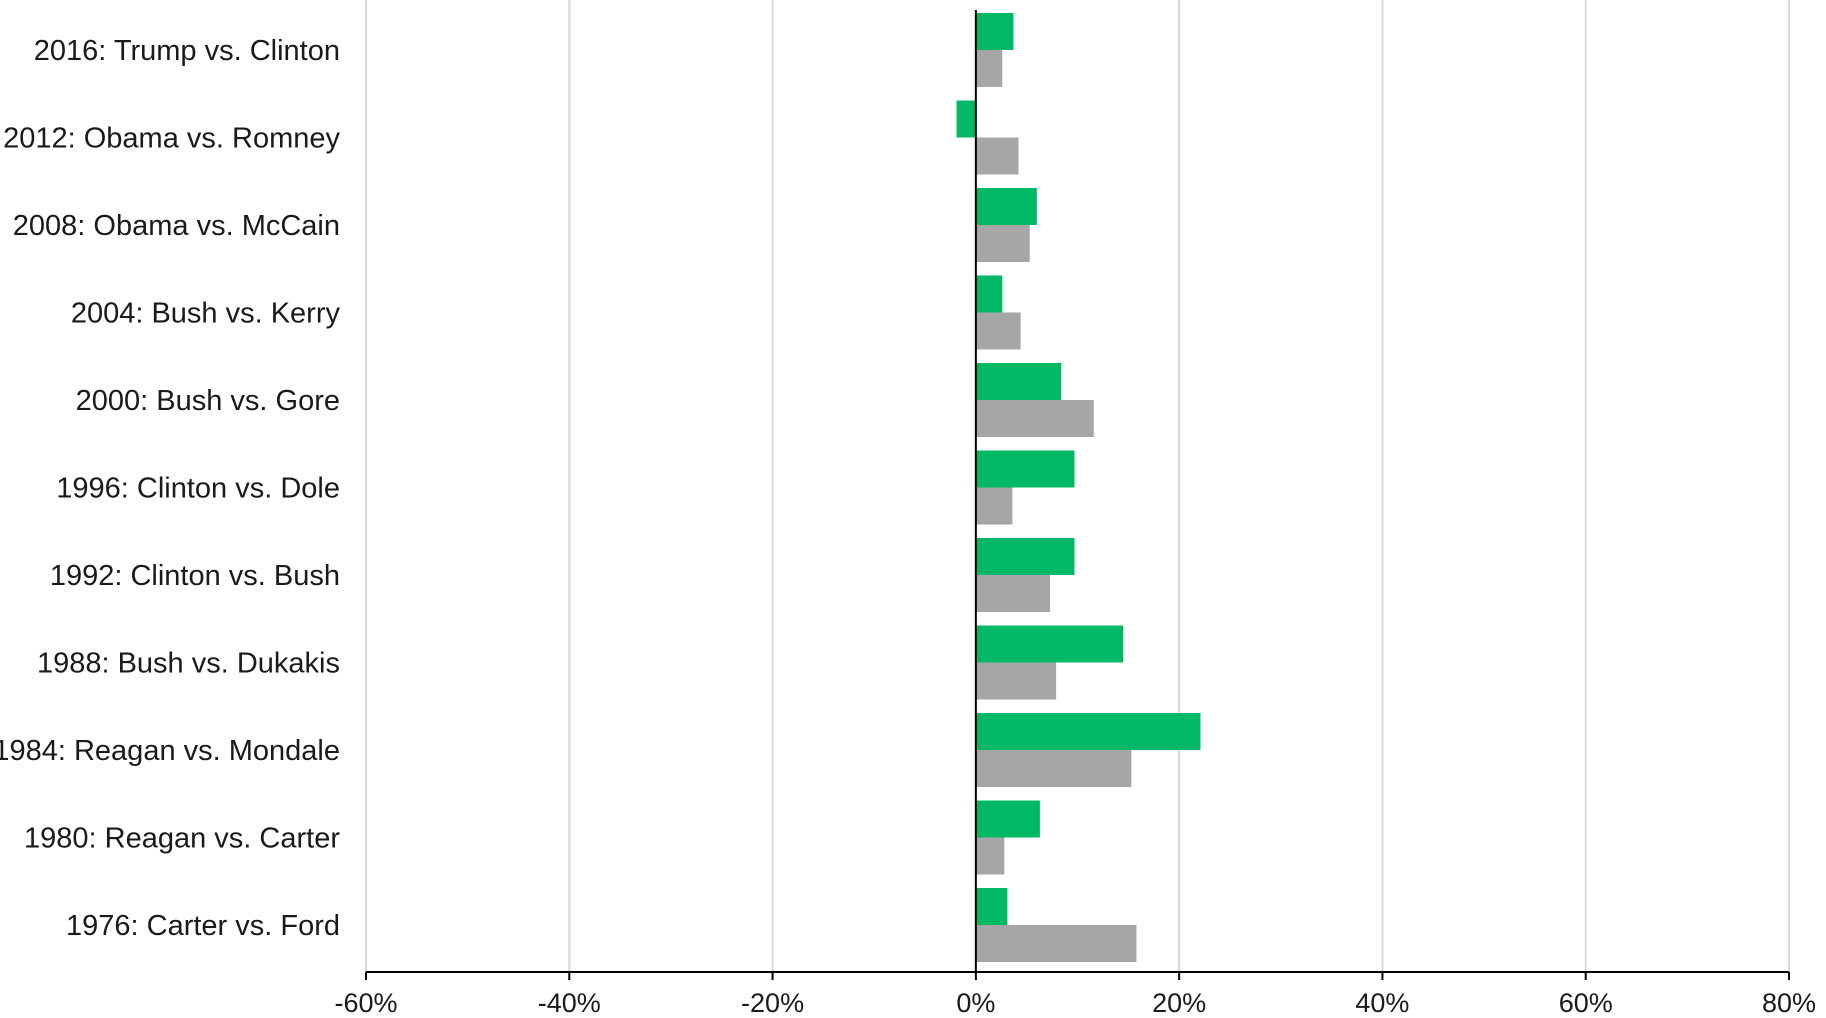 This screenshot has height=1018, width=1826. Describe the element at coordinates (188, 664) in the screenshot. I see `category-label: 1988: Bush vs. Dukakis` at that location.